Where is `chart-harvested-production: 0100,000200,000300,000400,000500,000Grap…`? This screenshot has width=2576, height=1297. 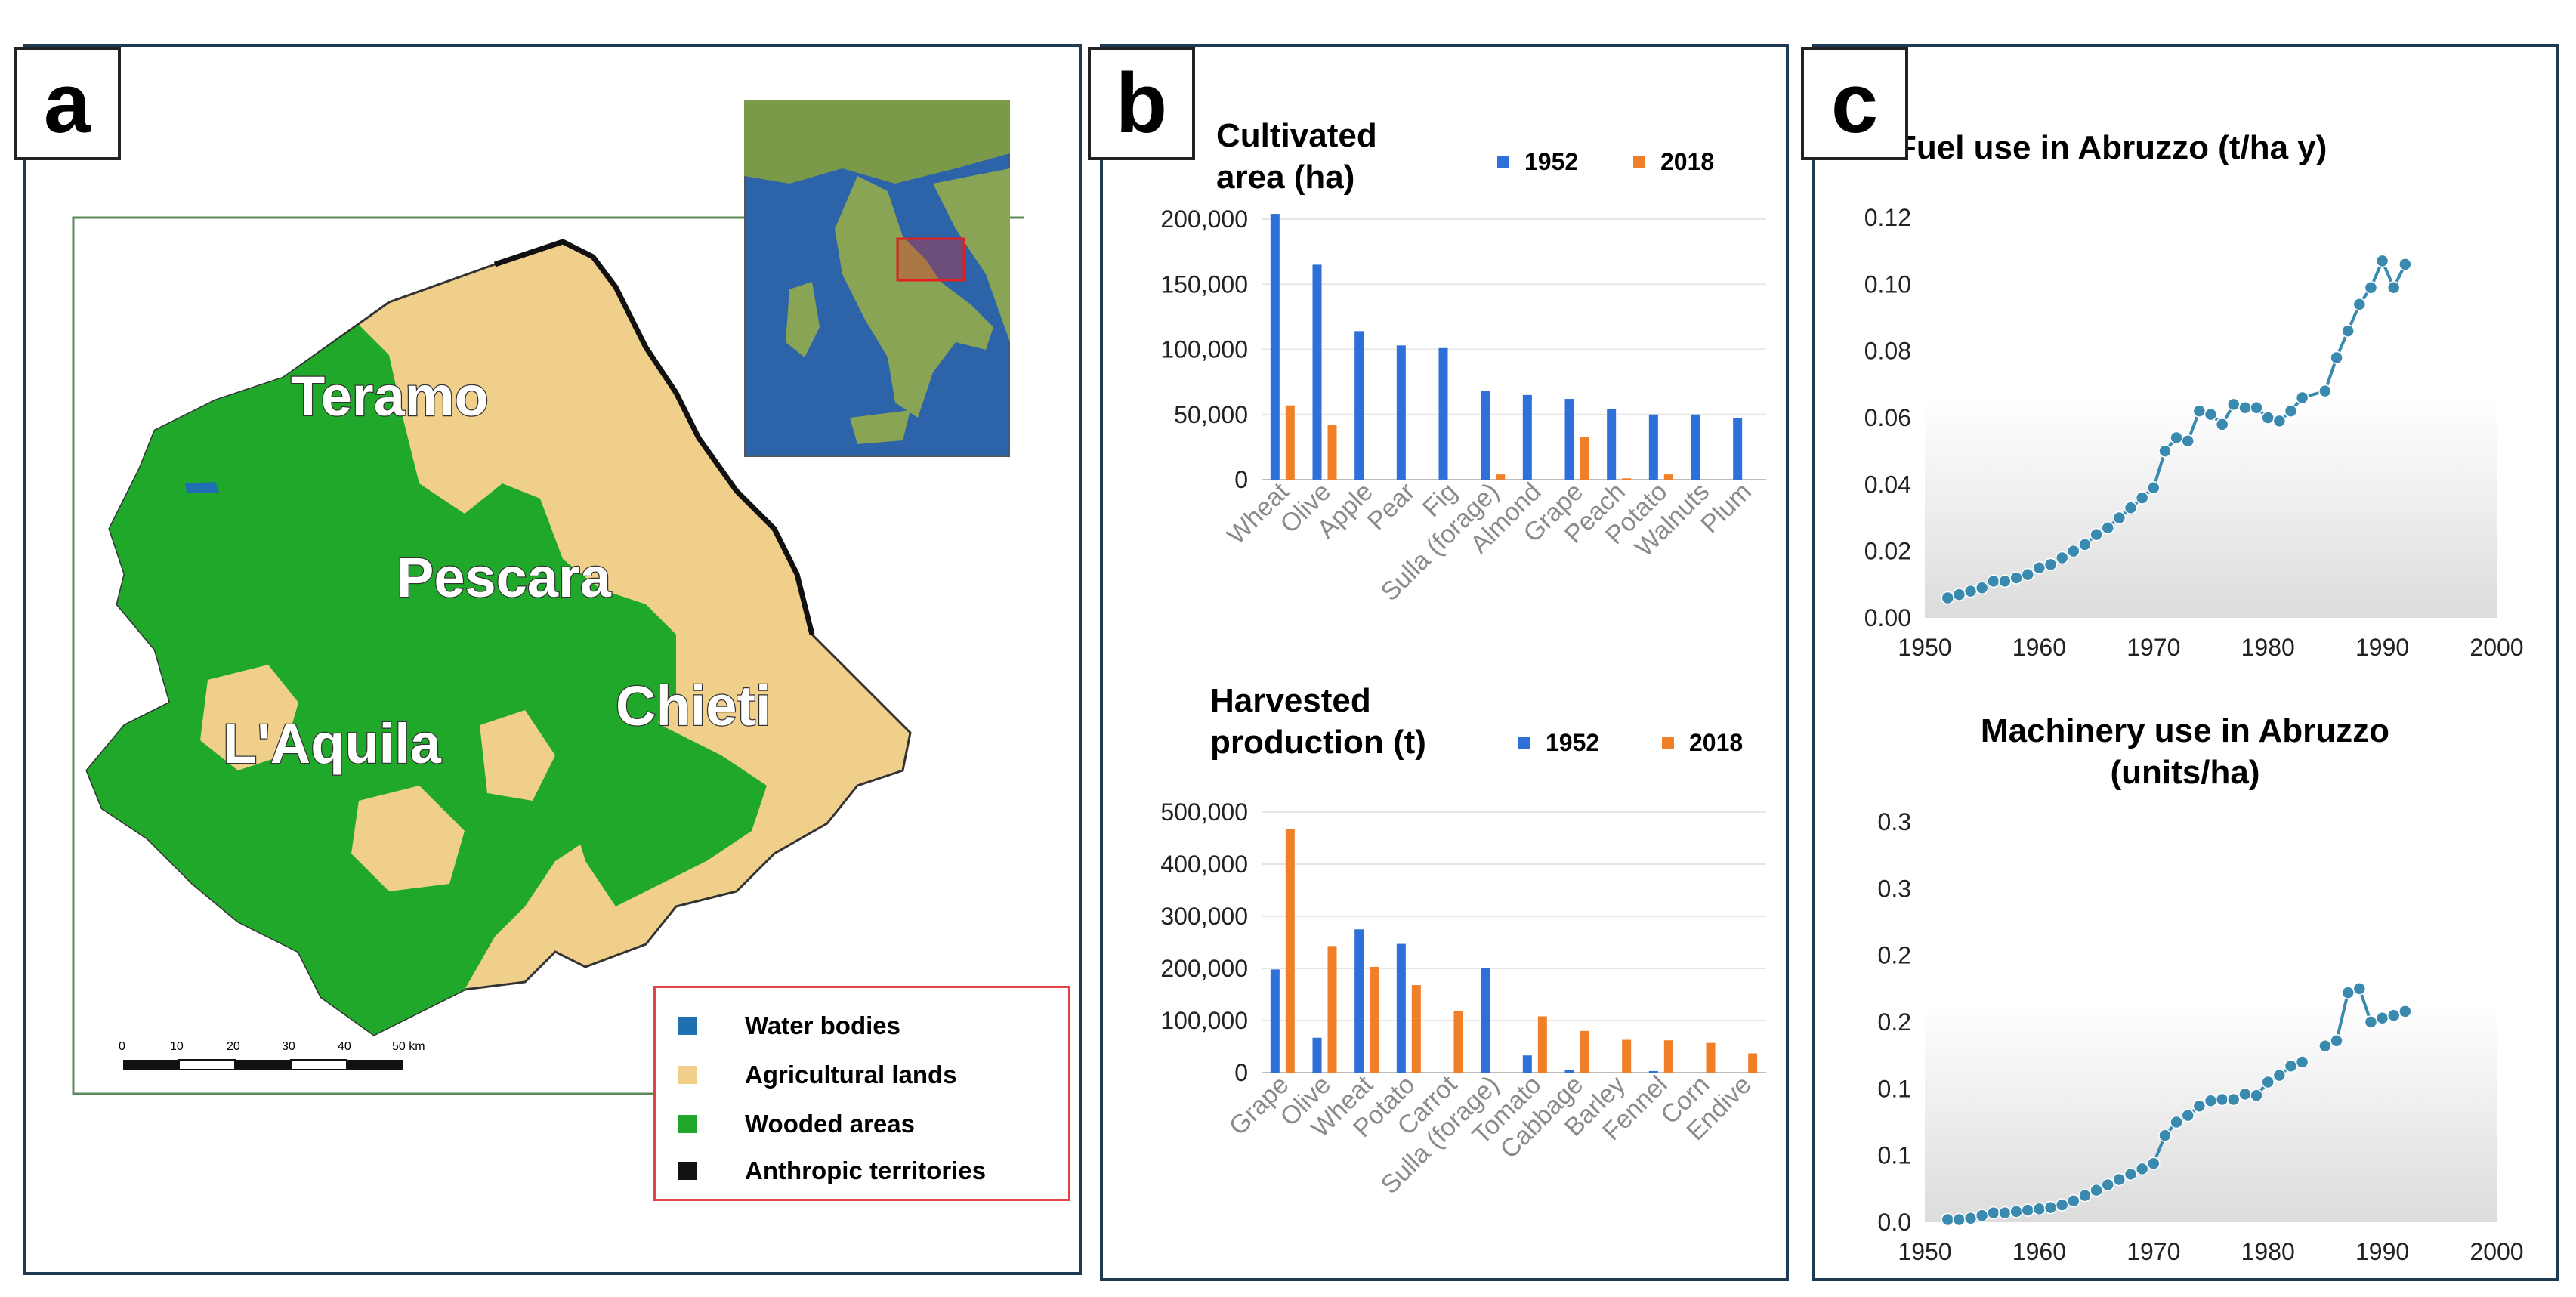 chart-harvested-production: 0100,000200,000300,000400,000500,000Grap… is located at coordinates (1463, 999).